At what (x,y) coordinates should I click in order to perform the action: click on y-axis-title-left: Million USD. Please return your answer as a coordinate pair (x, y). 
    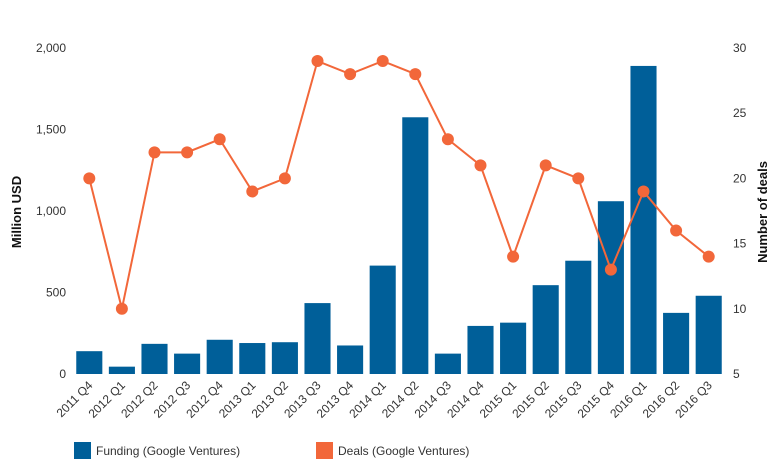
    Looking at the image, I should click on (16, 212).